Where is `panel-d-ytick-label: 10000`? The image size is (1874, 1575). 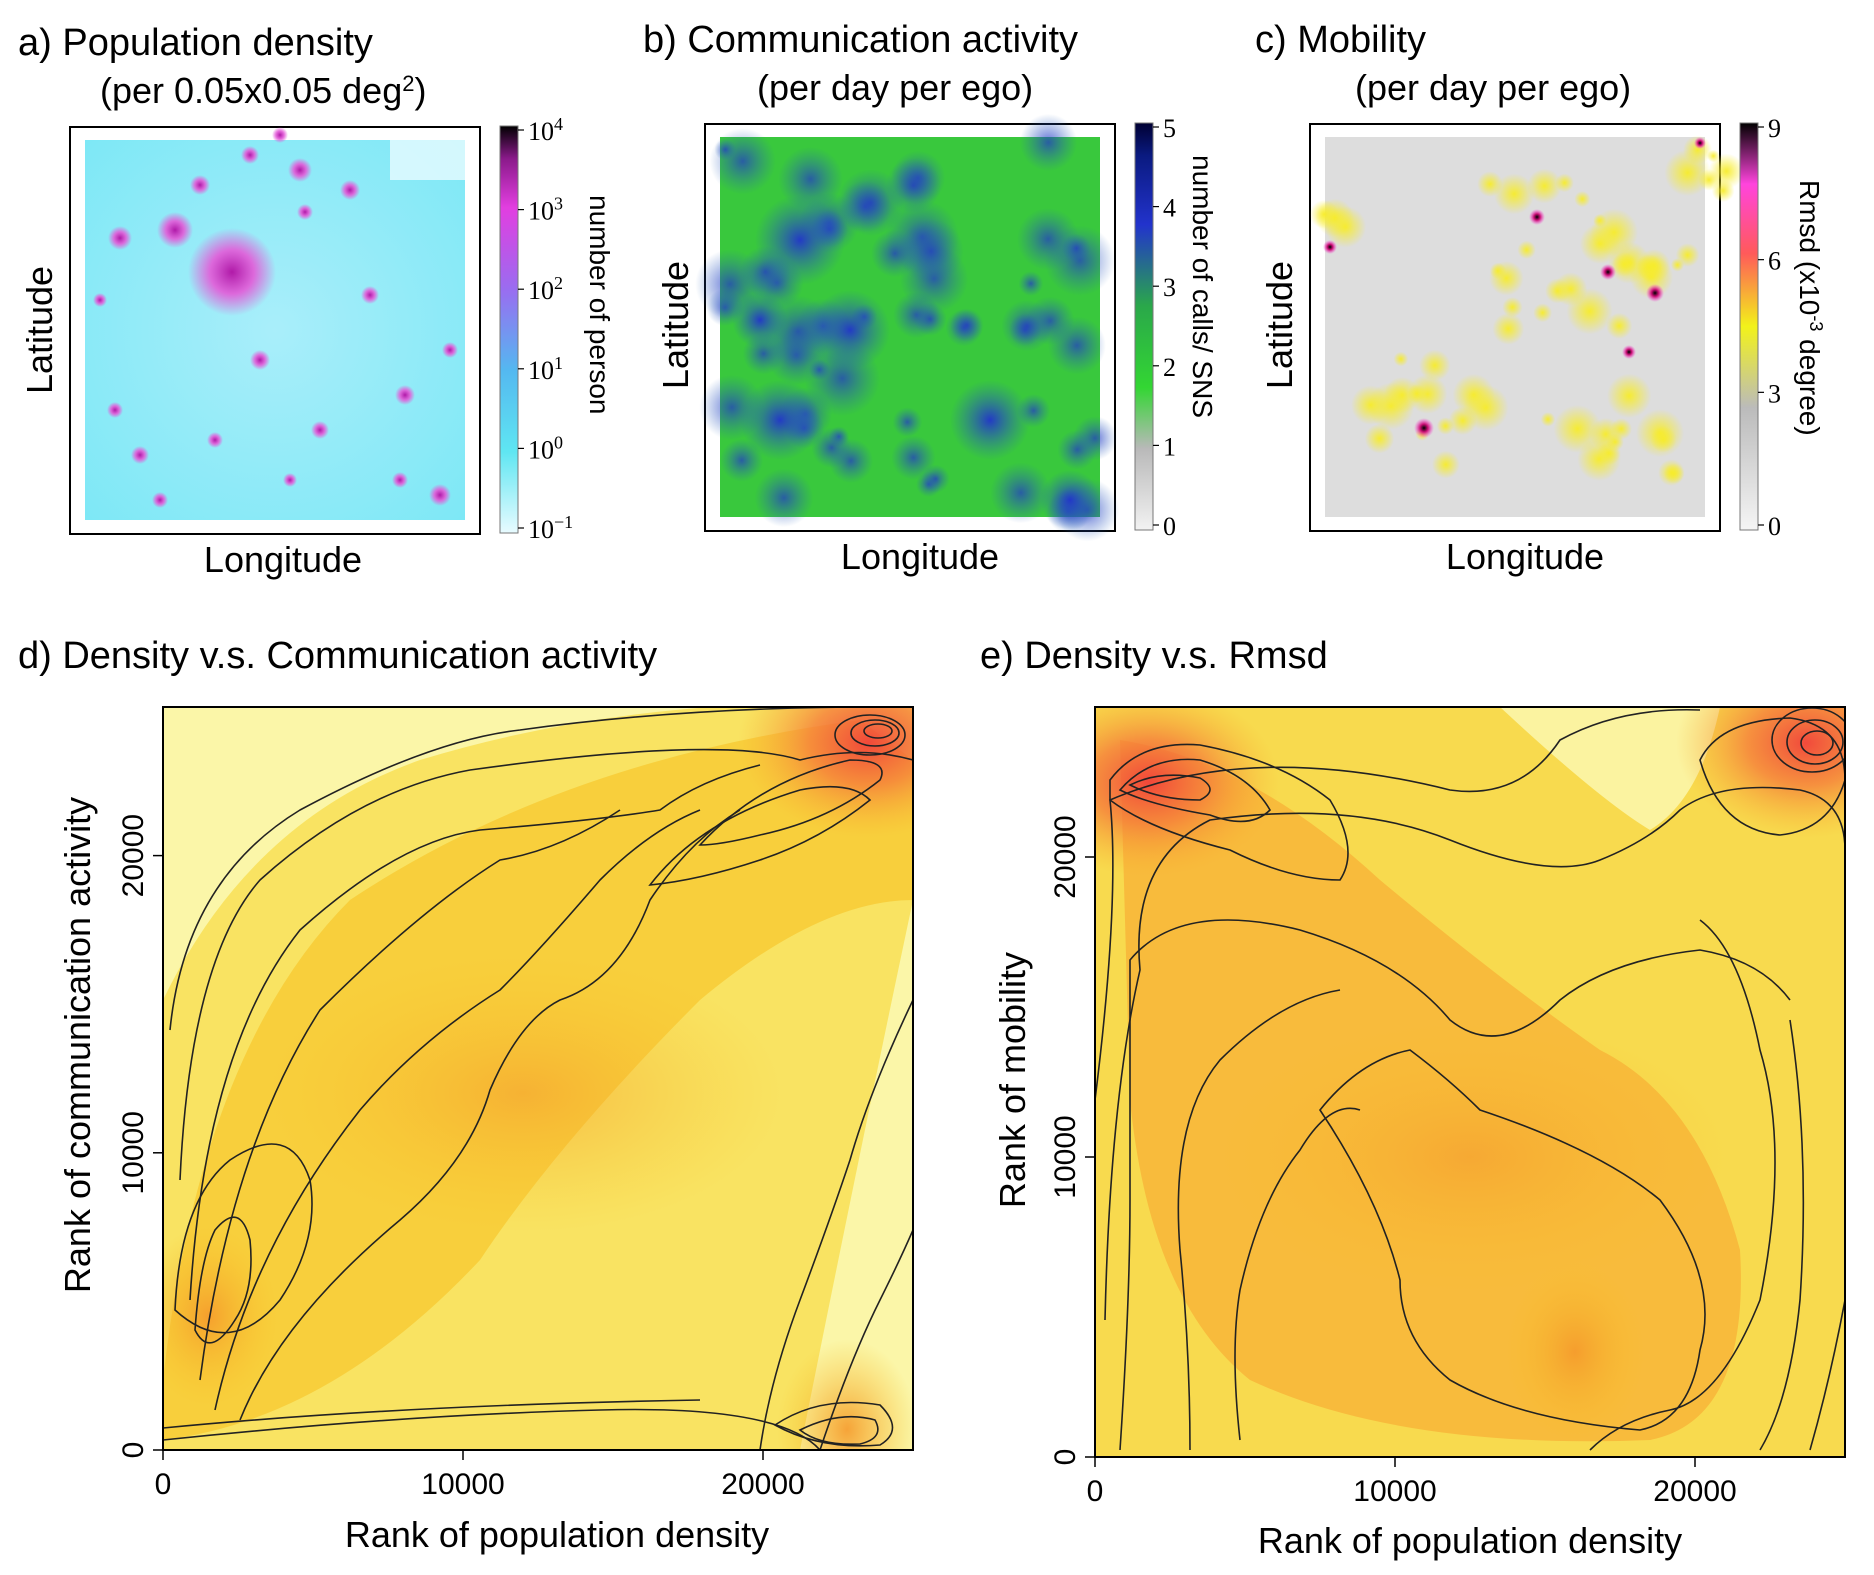
panel-d-ytick-label: 10000 is located at coordinates (133, 1152).